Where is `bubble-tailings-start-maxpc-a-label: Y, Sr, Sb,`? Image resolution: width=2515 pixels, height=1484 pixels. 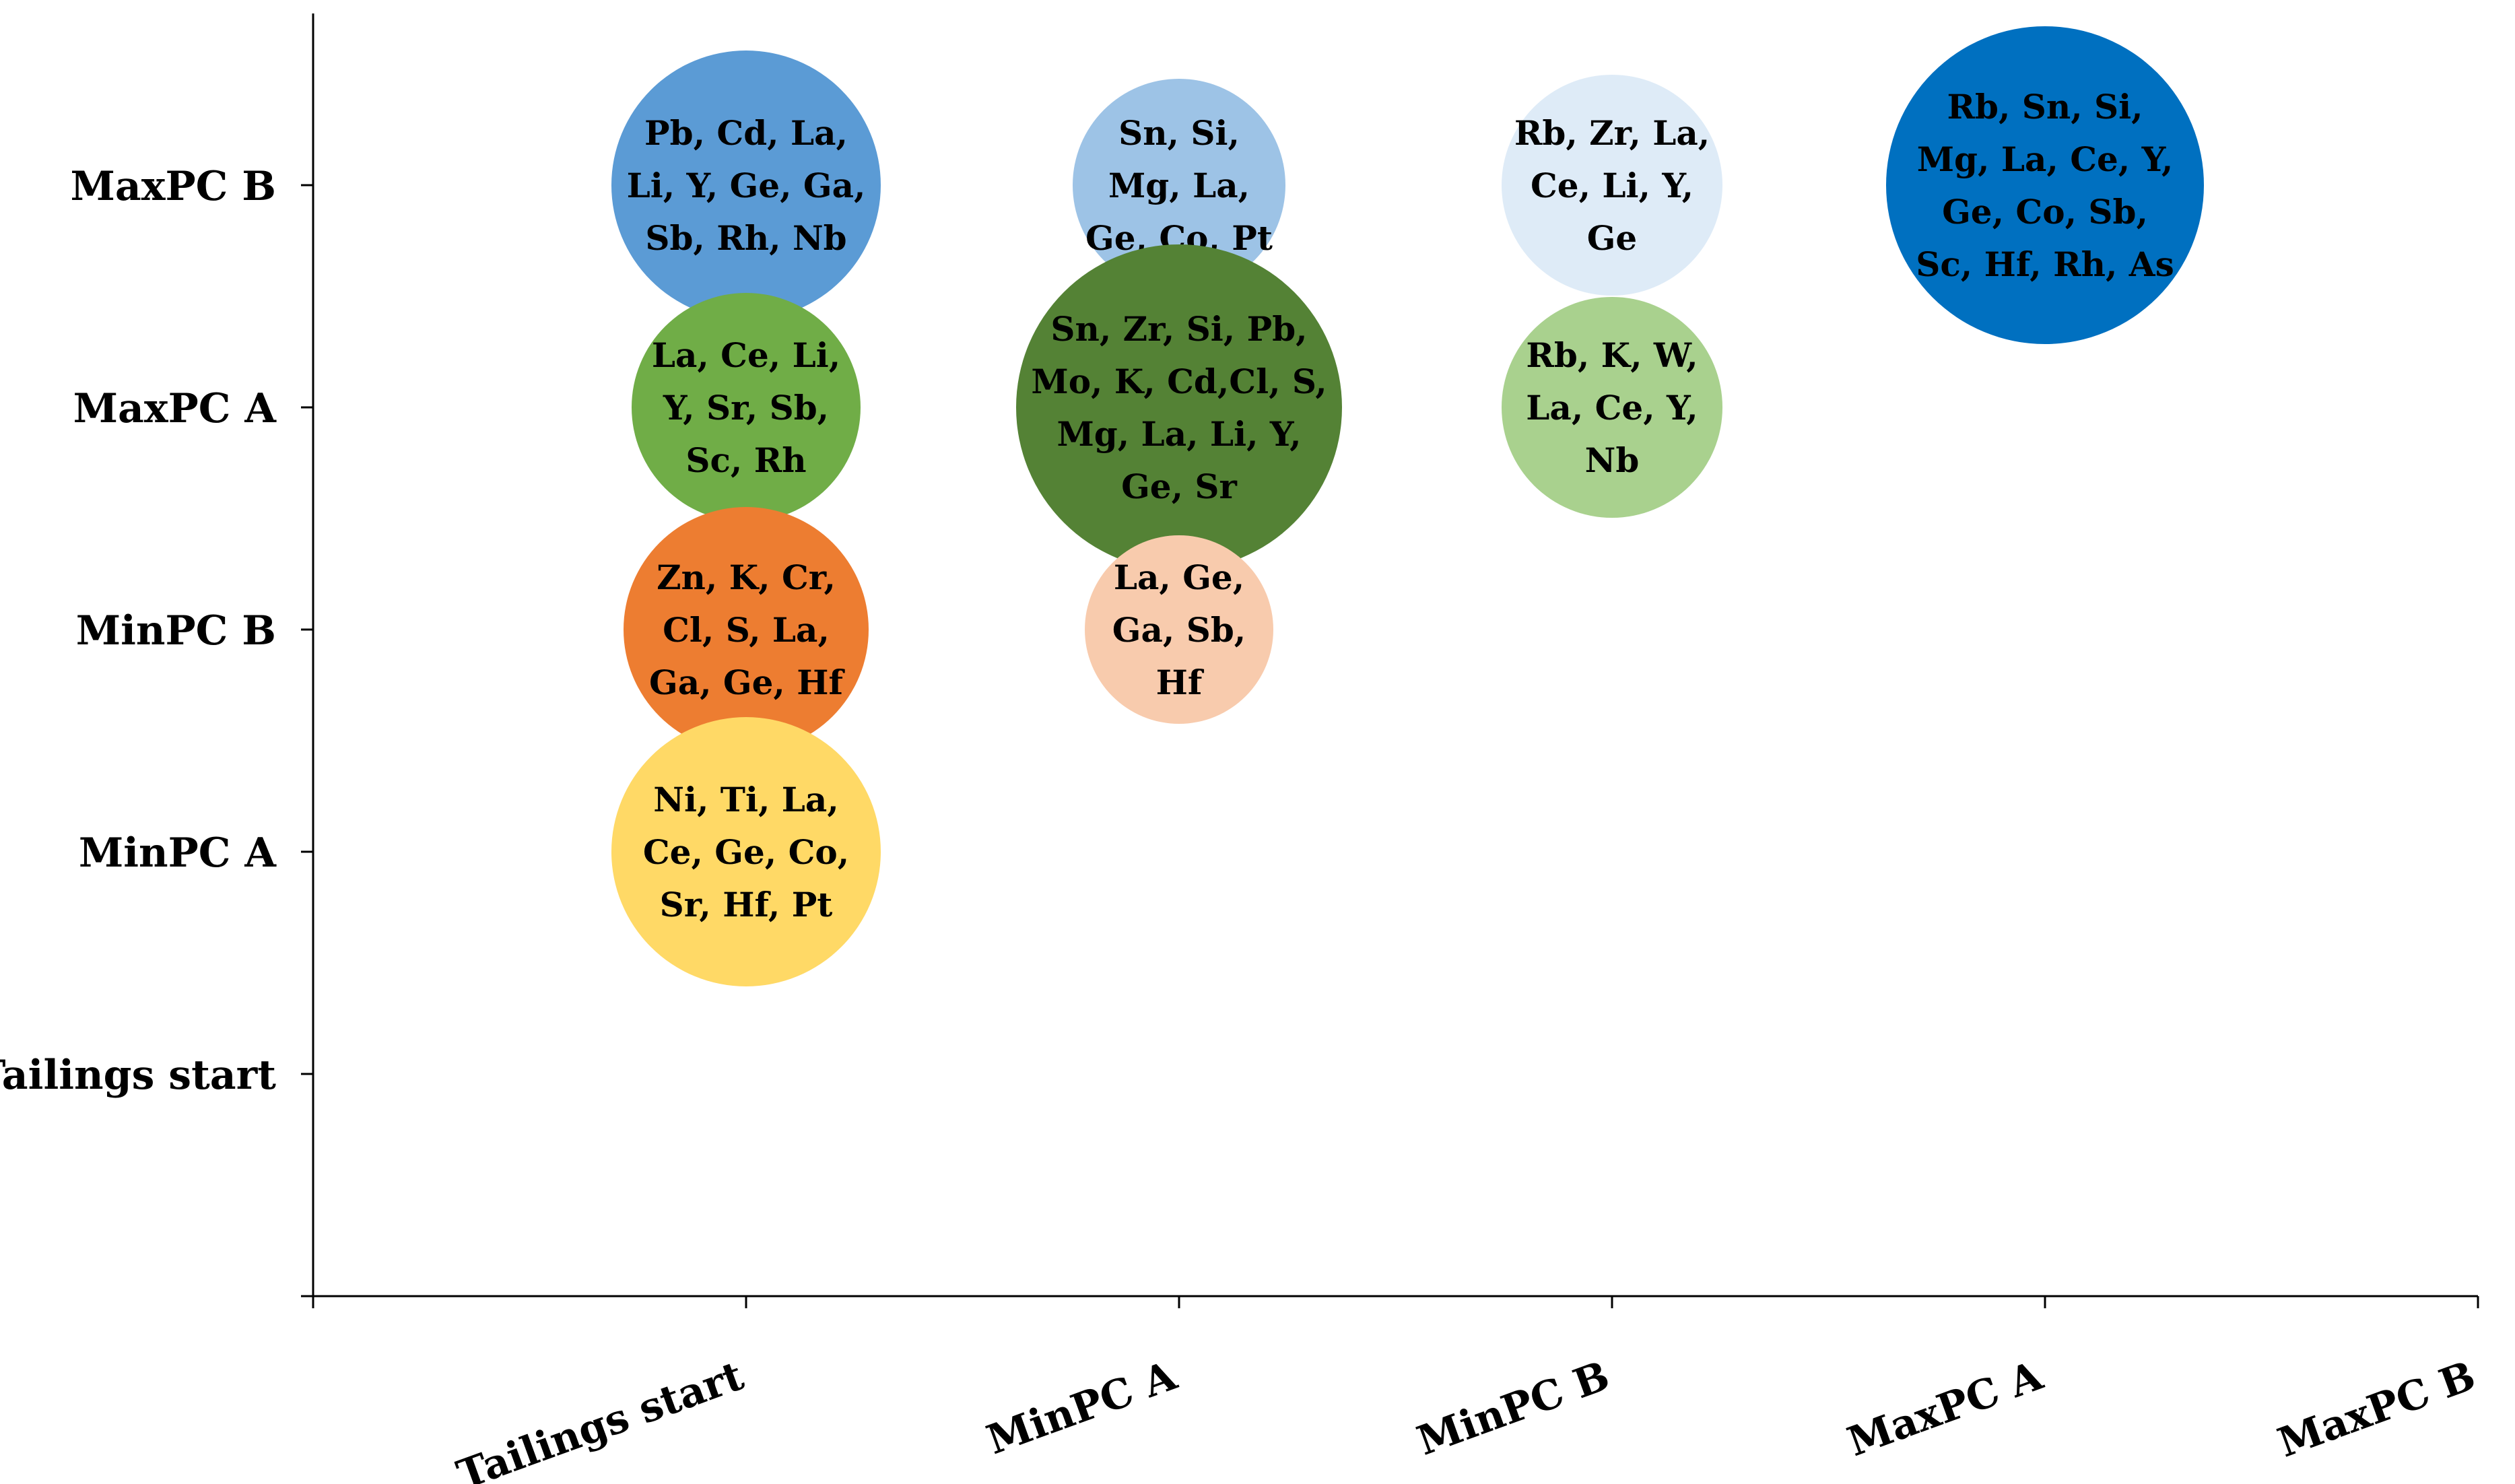
bubble-tailings-start-maxpc-a-label: Y, Sr, Sb, is located at coordinates (746, 408).